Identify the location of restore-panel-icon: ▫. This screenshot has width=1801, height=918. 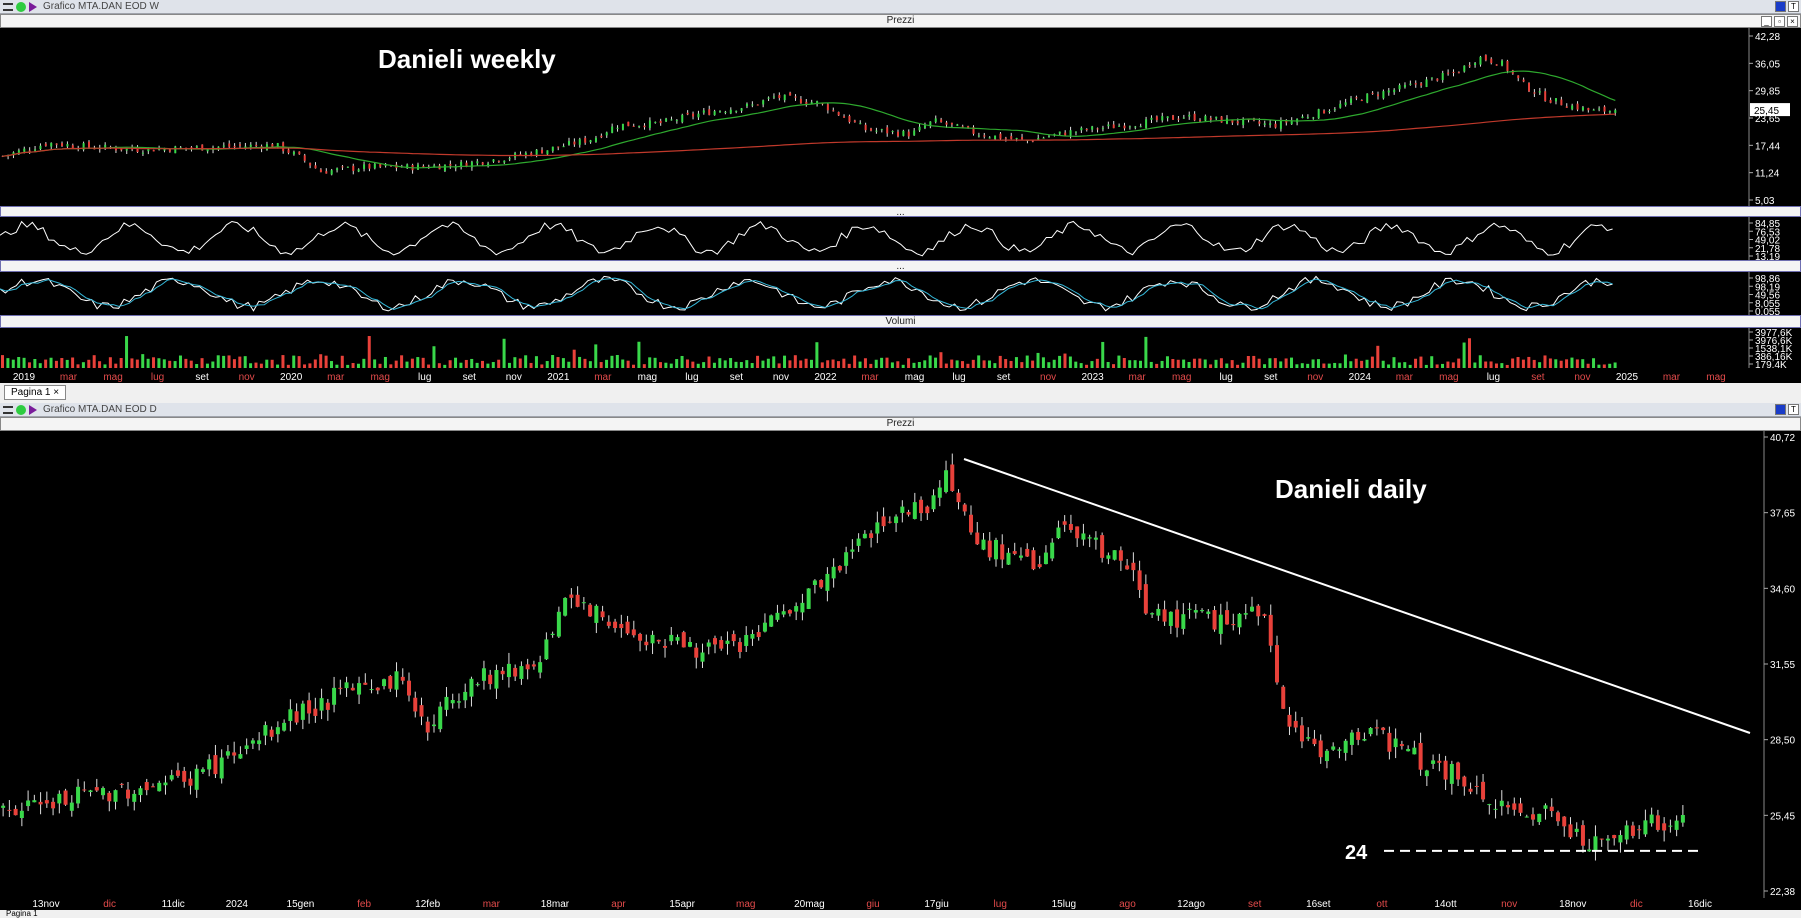
(1779, 21).